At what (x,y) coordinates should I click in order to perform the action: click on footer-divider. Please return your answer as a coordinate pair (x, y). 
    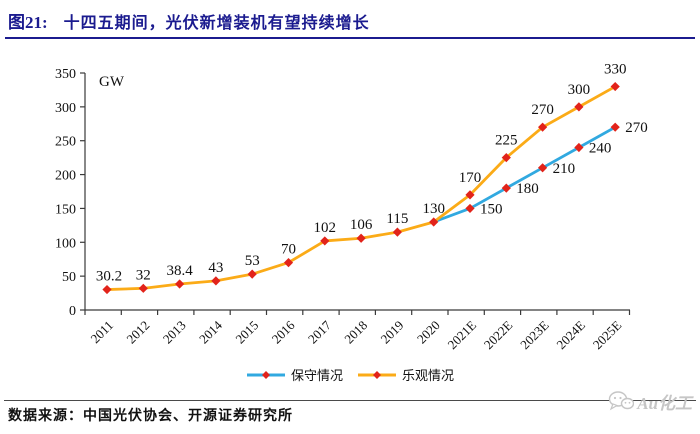
    Looking at the image, I should click on (350, 400).